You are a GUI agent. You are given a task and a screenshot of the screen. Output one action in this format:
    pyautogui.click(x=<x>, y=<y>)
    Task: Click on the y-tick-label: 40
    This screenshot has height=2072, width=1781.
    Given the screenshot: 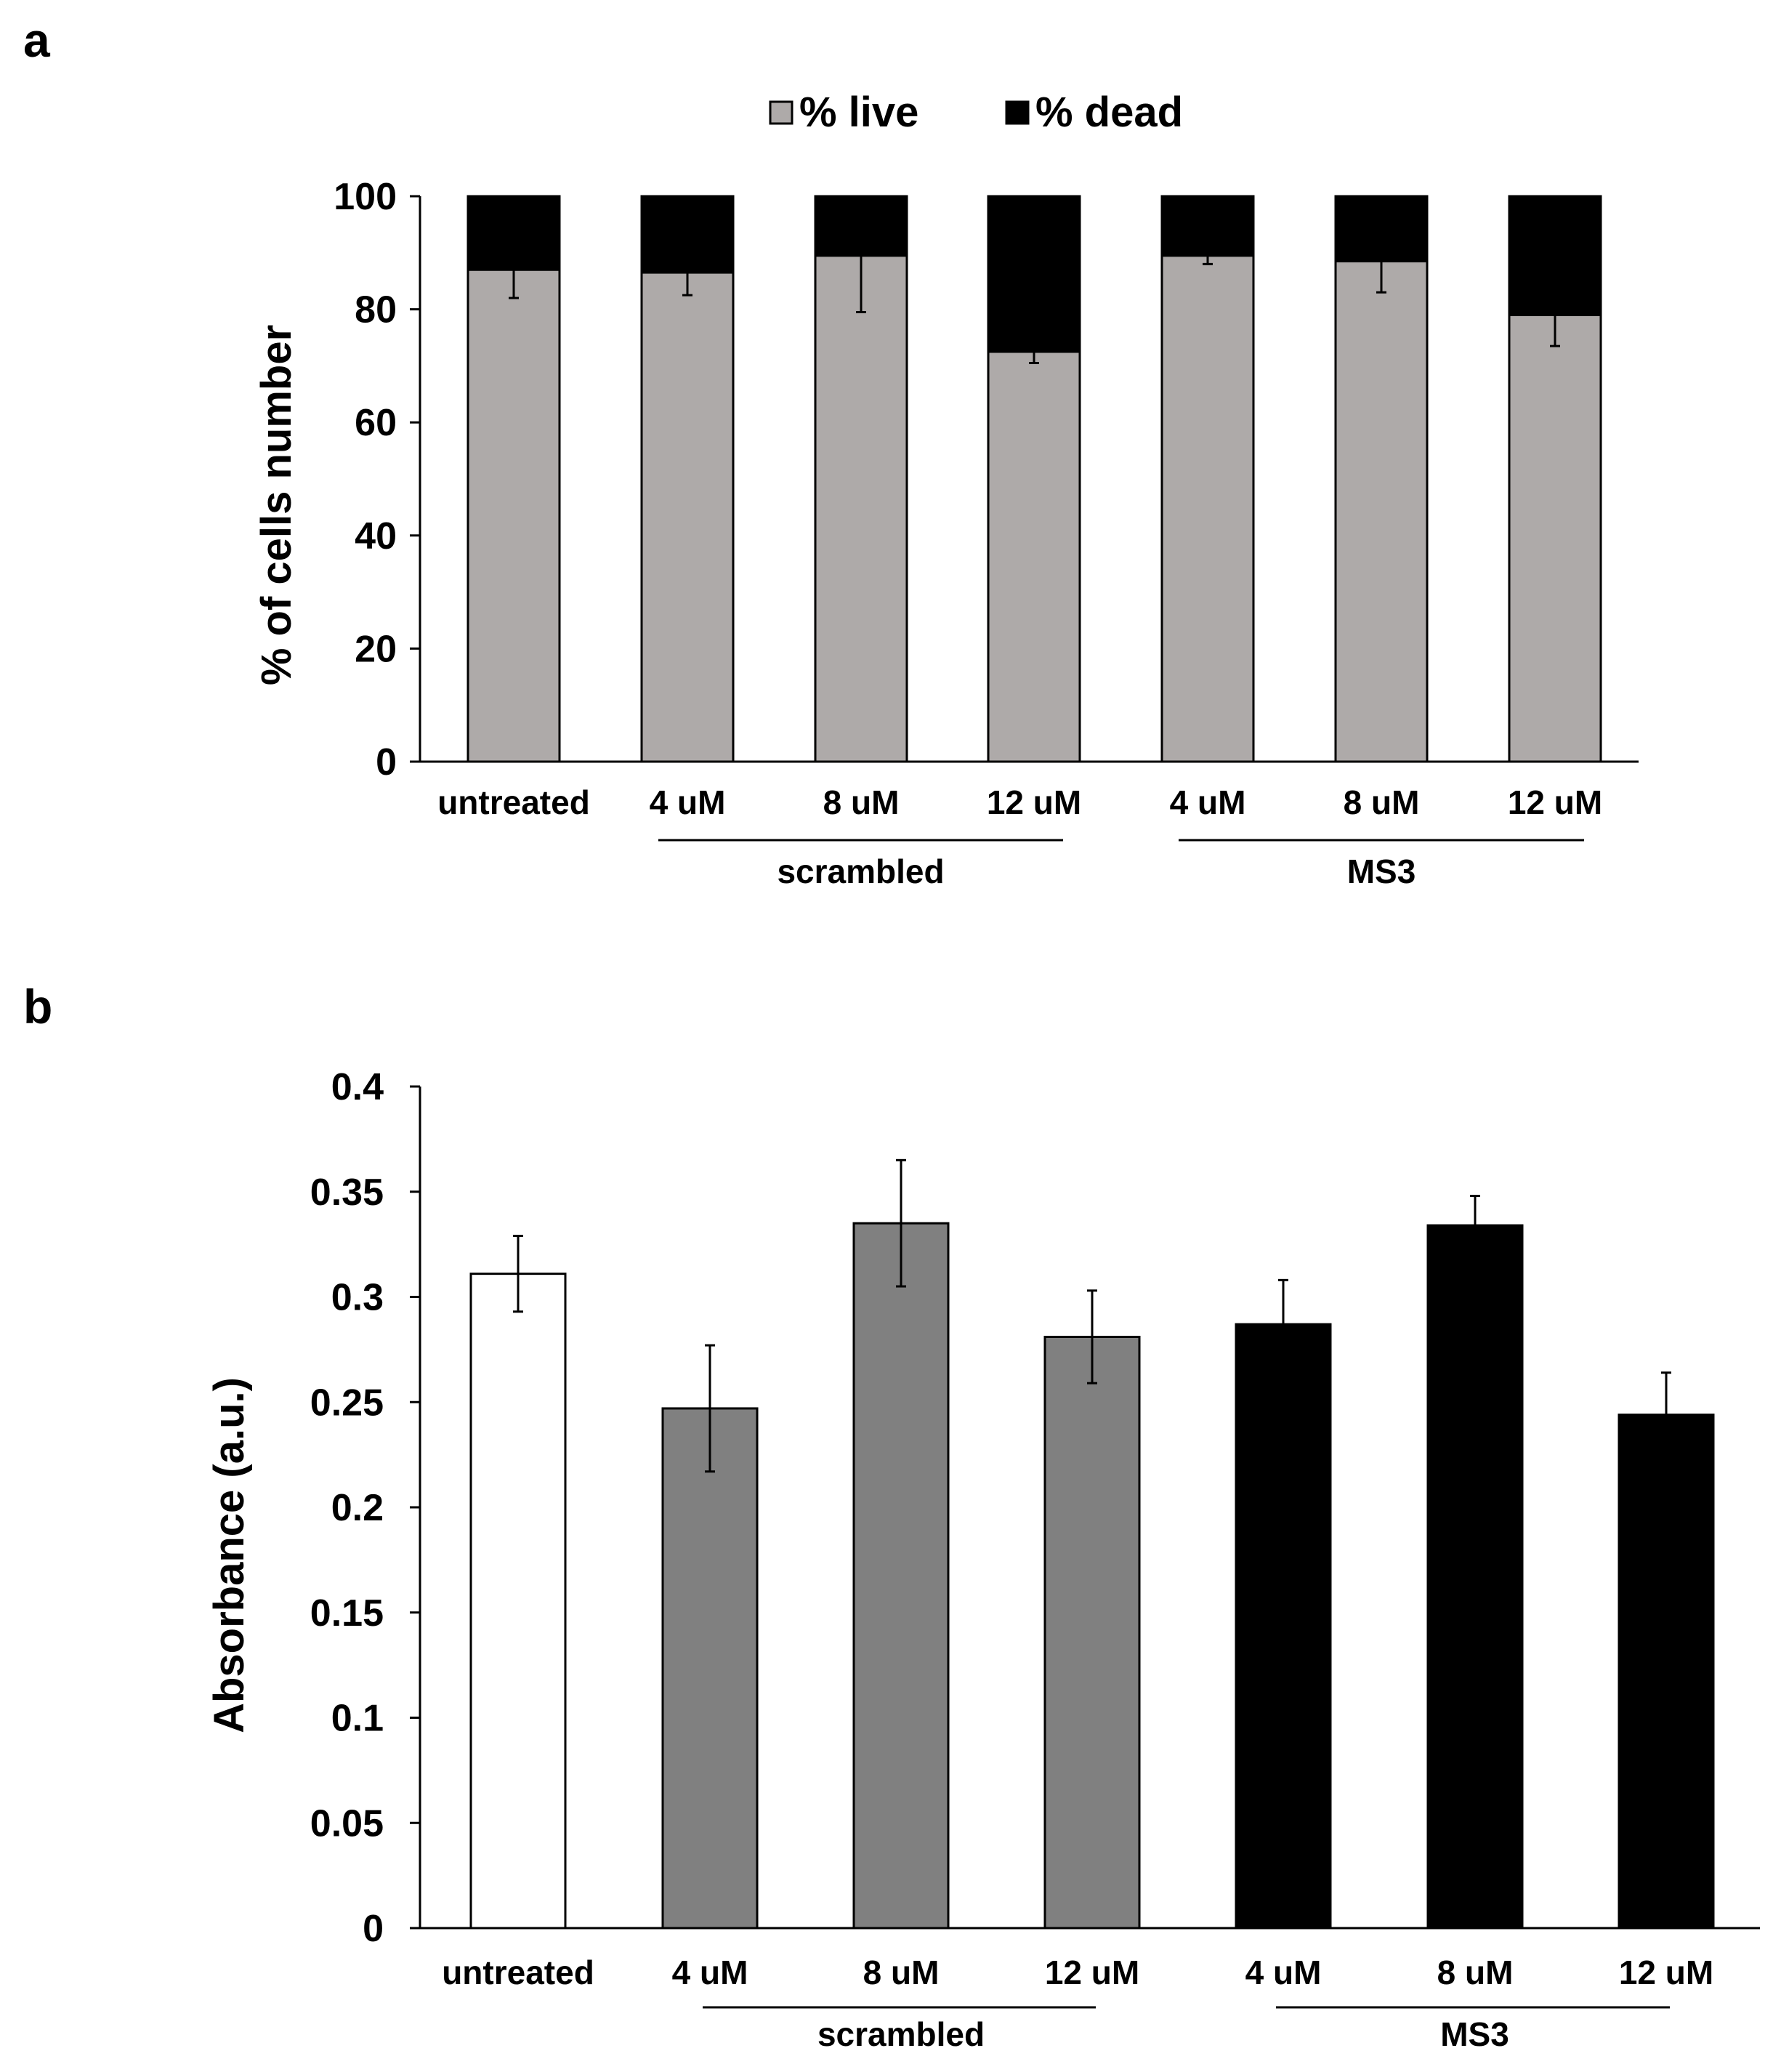 What is the action you would take?
    pyautogui.click(x=376, y=536)
    